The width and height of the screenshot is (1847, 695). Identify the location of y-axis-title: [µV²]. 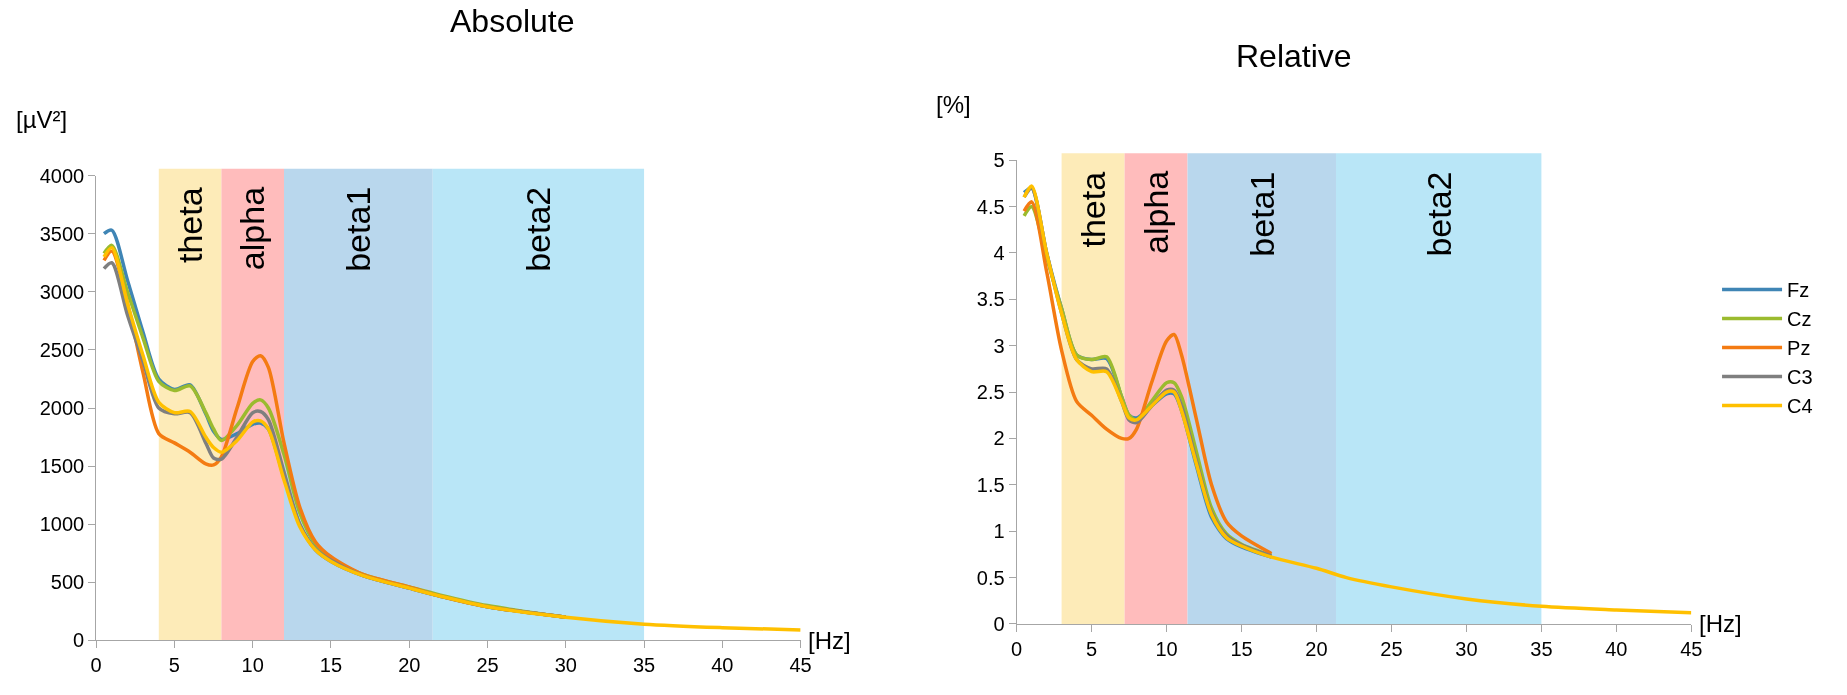
(42, 119).